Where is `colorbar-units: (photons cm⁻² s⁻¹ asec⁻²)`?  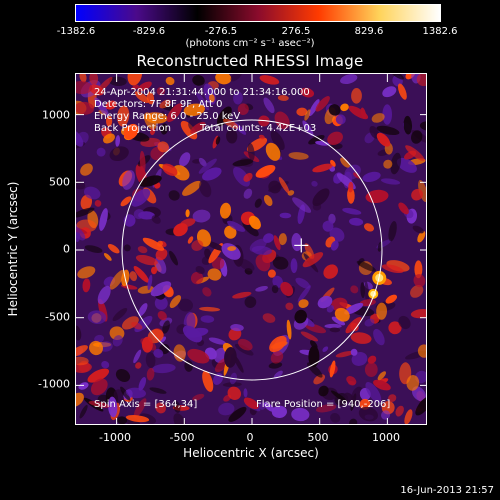 colorbar-units: (photons cm⁻² s⁻¹ asec⁻²) is located at coordinates (250, 43).